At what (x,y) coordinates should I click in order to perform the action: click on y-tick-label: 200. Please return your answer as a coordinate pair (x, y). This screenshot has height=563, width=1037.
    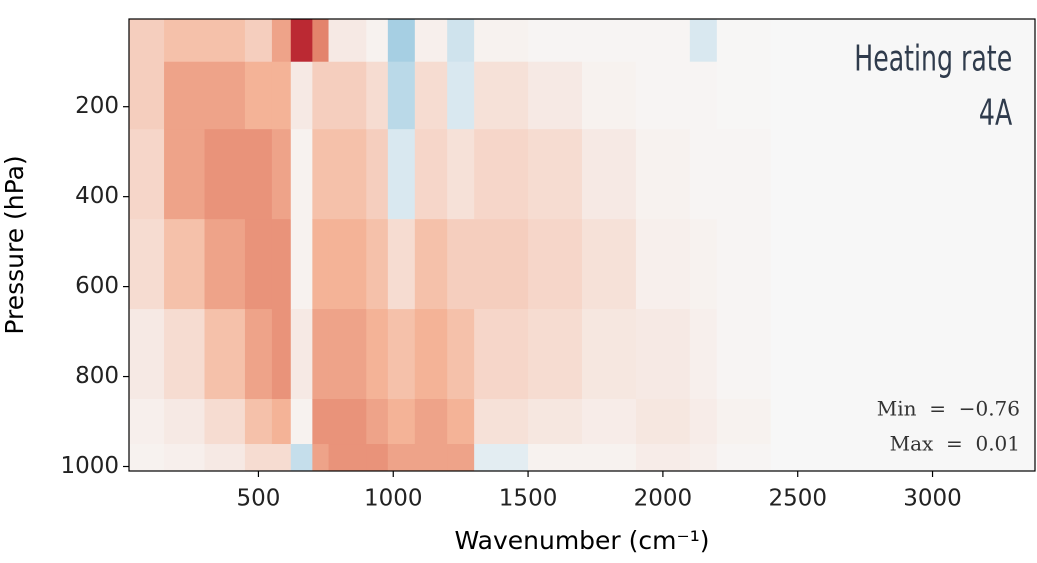
    Looking at the image, I should click on (97, 106).